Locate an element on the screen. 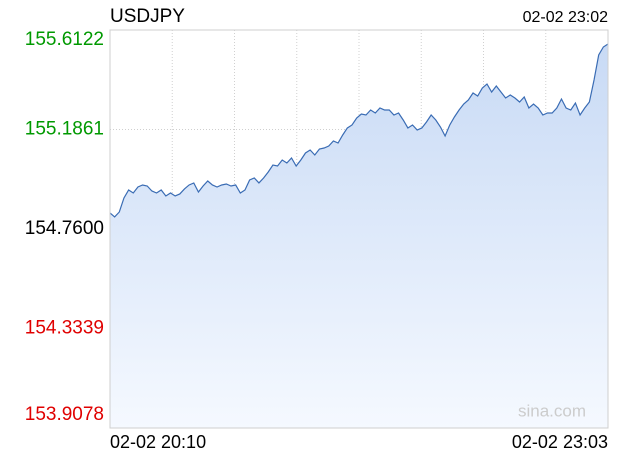 The image size is (620, 460). timestamp: 02-02 23:02 is located at coordinates (566, 17).